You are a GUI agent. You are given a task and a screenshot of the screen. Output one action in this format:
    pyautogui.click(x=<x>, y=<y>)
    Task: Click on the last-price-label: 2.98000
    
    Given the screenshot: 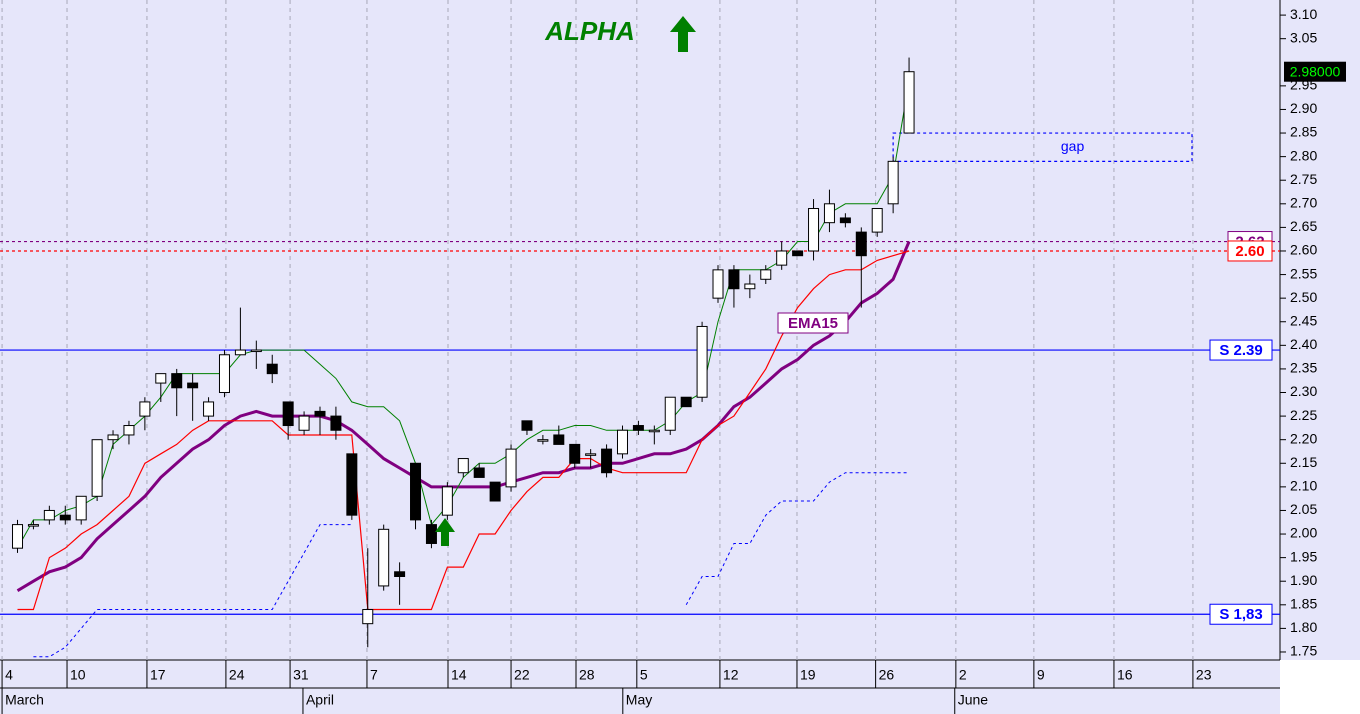 What is the action you would take?
    pyautogui.click(x=1315, y=71)
    